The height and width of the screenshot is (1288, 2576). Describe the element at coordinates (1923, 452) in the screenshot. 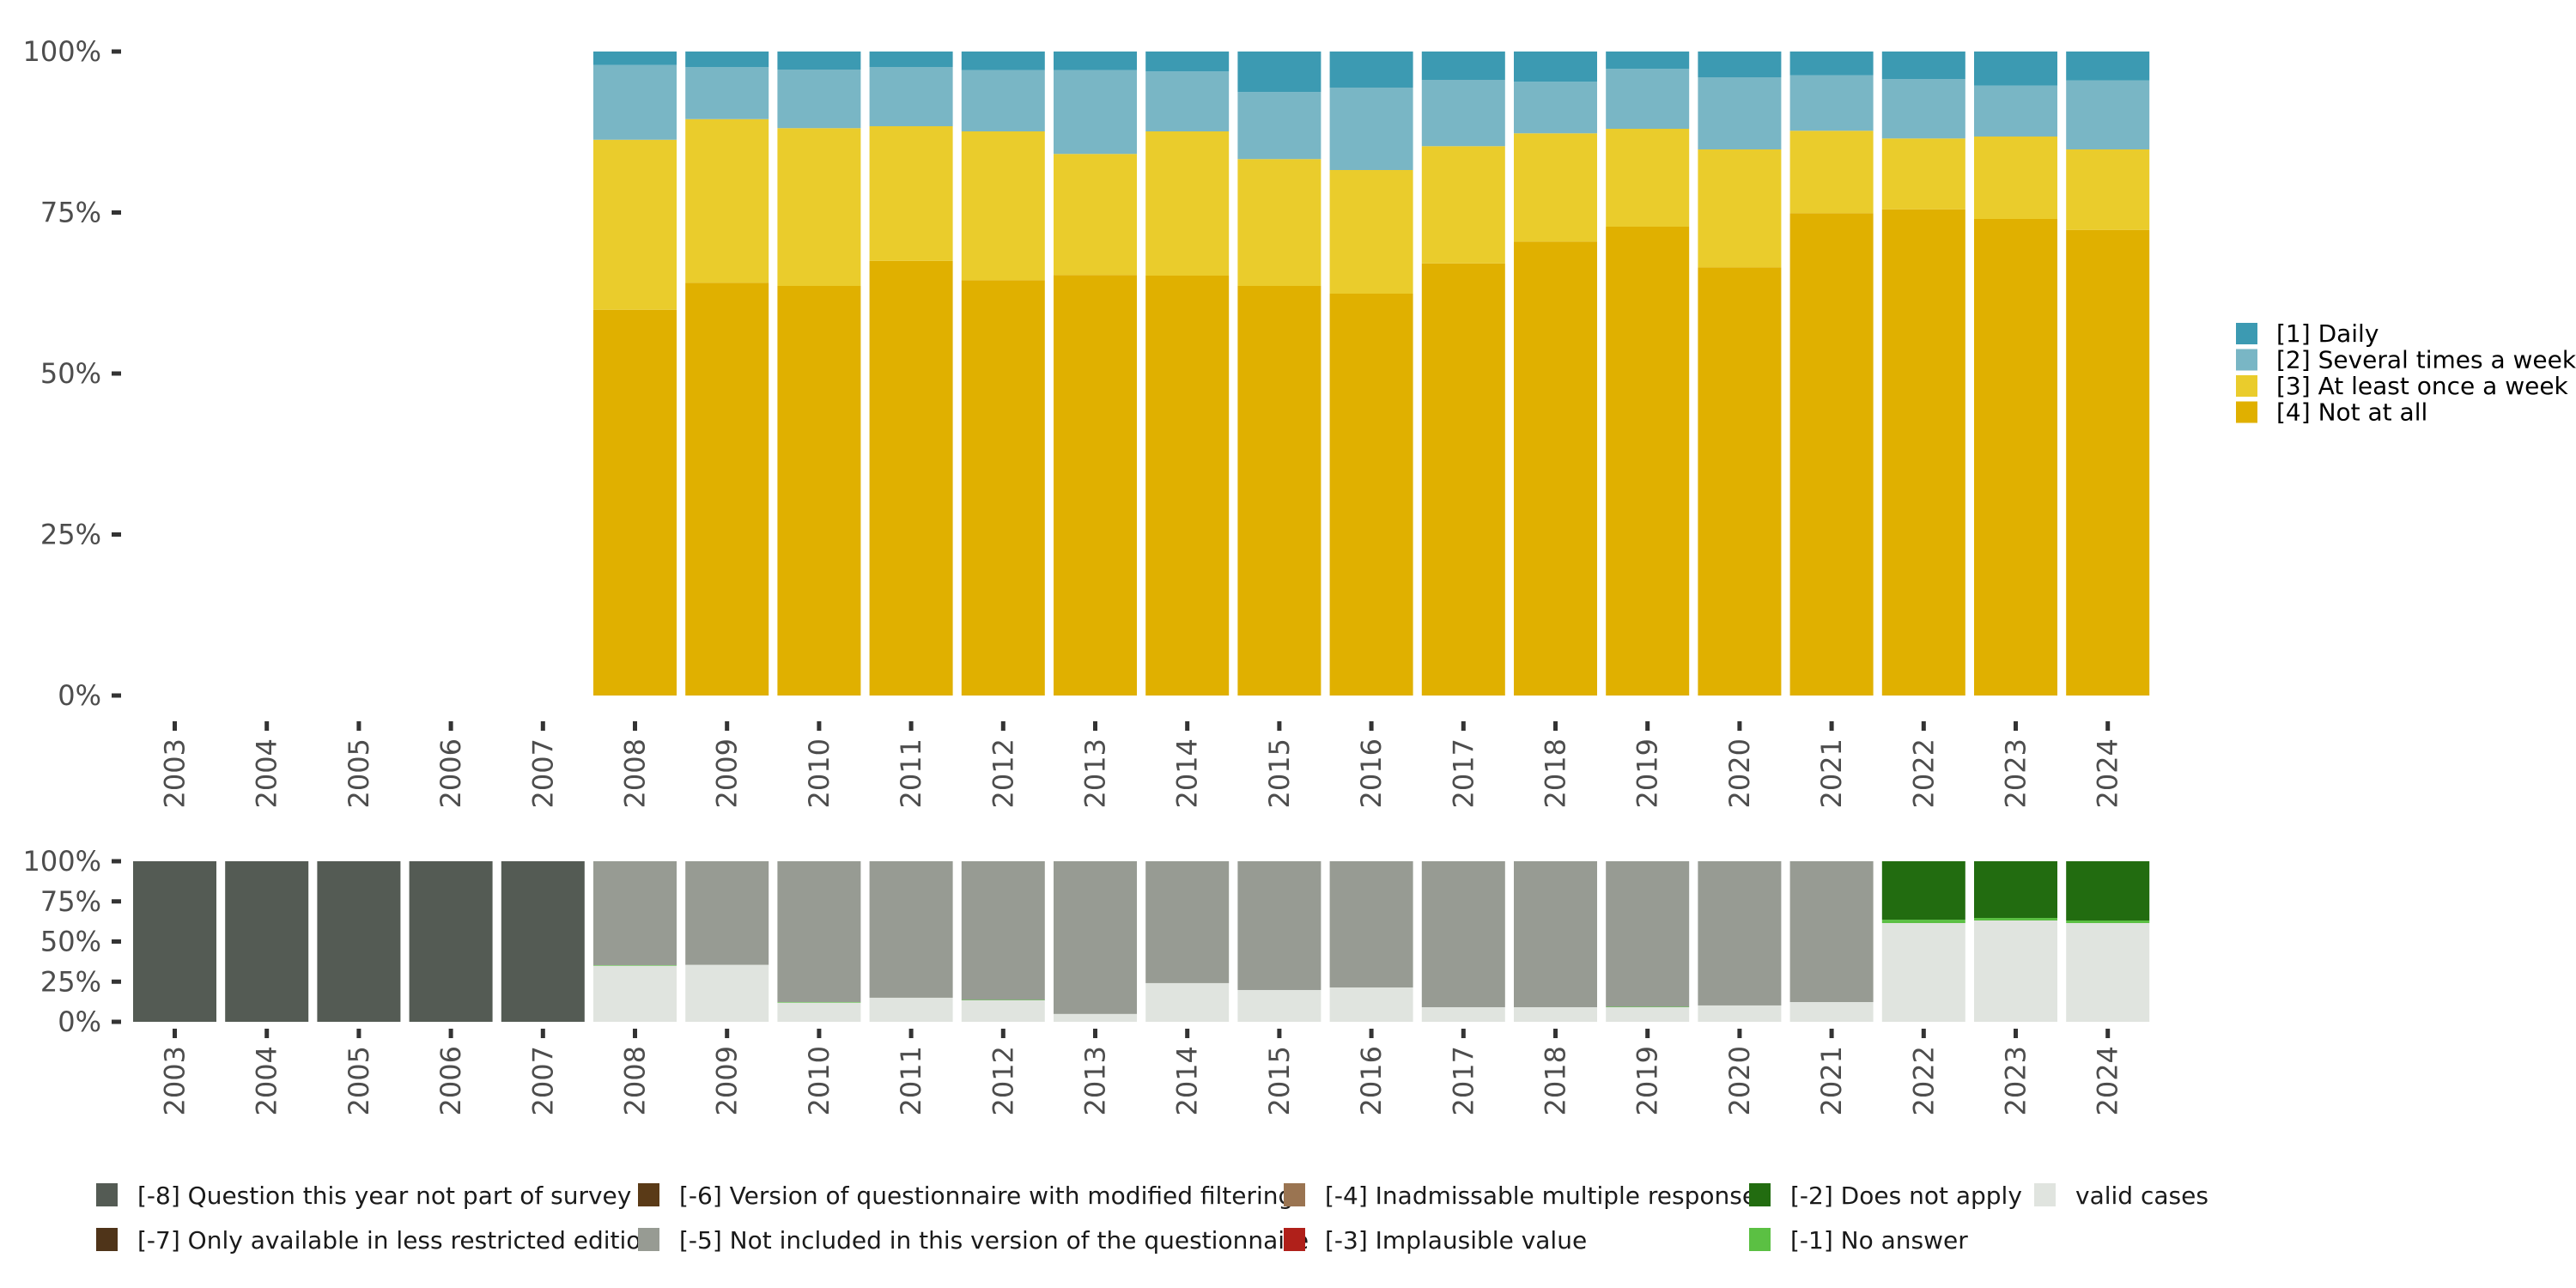

I see `bar-segment-2022-4-not-at-all` at that location.